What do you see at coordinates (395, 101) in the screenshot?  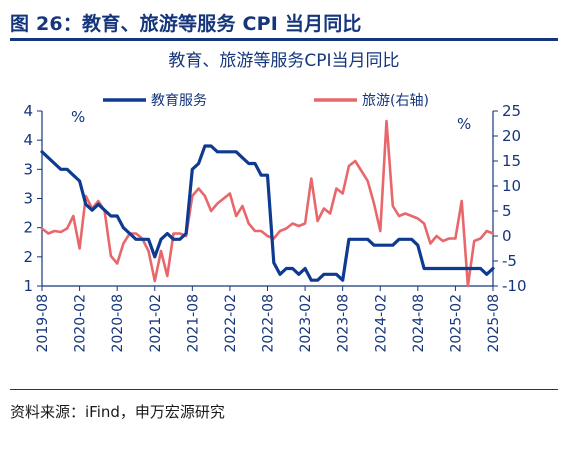 I see `legend-label-tourism: 旅游(右轴)` at bounding box center [395, 101].